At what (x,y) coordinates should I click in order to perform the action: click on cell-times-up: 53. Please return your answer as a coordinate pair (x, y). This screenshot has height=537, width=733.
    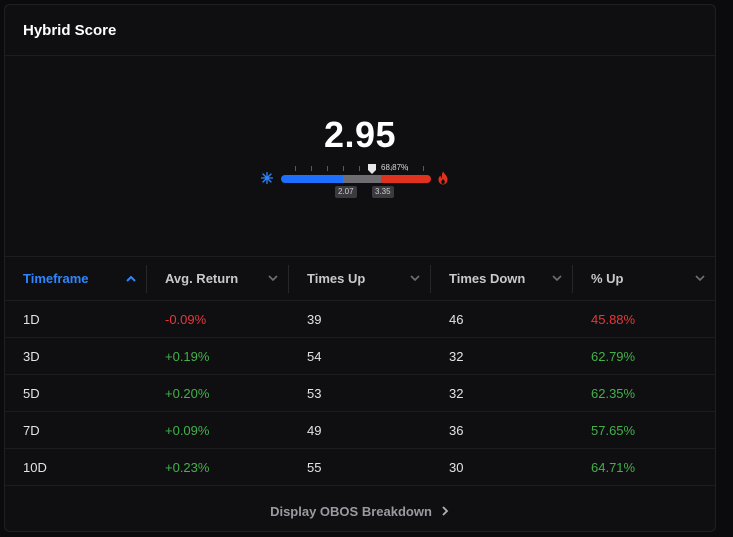
    Looking at the image, I should click on (360, 393).